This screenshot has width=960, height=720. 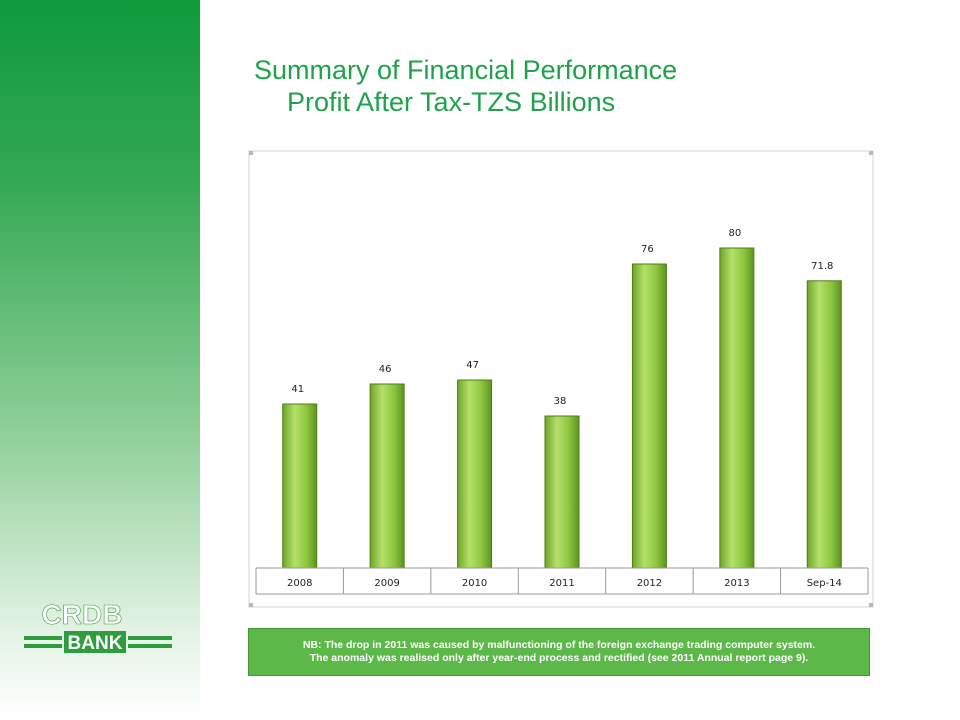 I want to click on bar-2010, so click(x=475, y=474).